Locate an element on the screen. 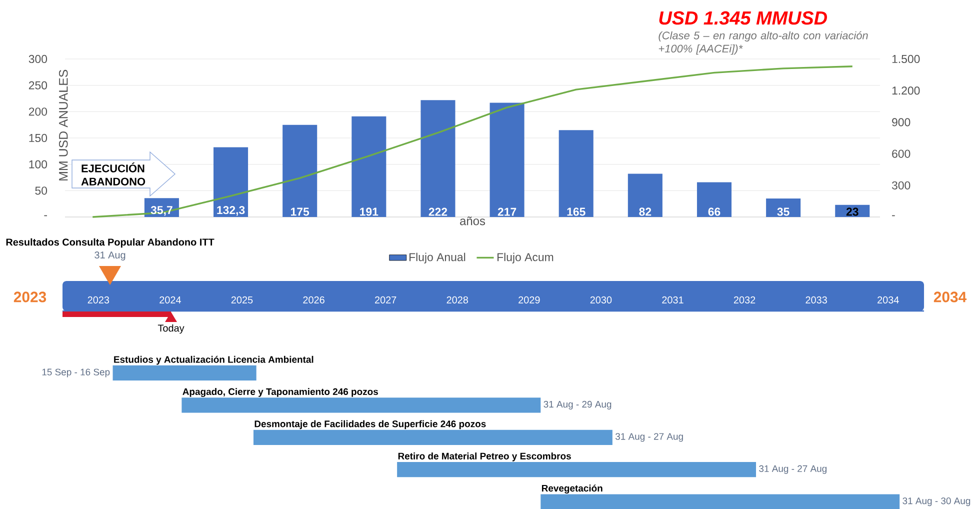 The image size is (971, 509). y-tick-label: 200 is located at coordinates (38, 112).